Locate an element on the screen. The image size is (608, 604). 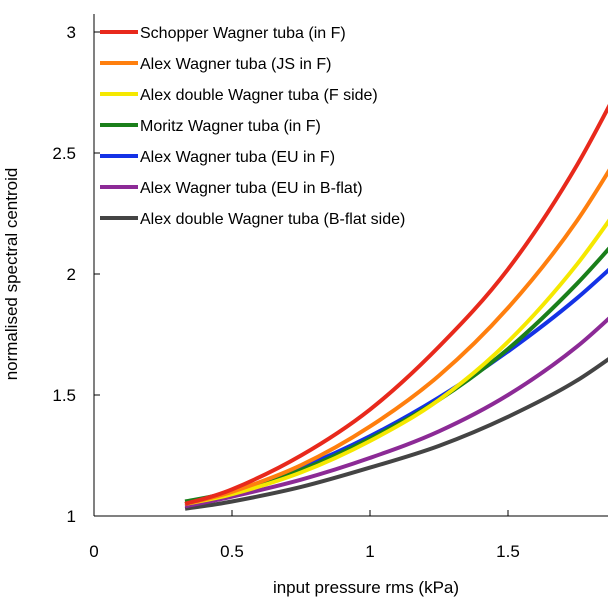
legend-item: Moritz Wagner tuba (in F) is located at coordinates (210, 126).